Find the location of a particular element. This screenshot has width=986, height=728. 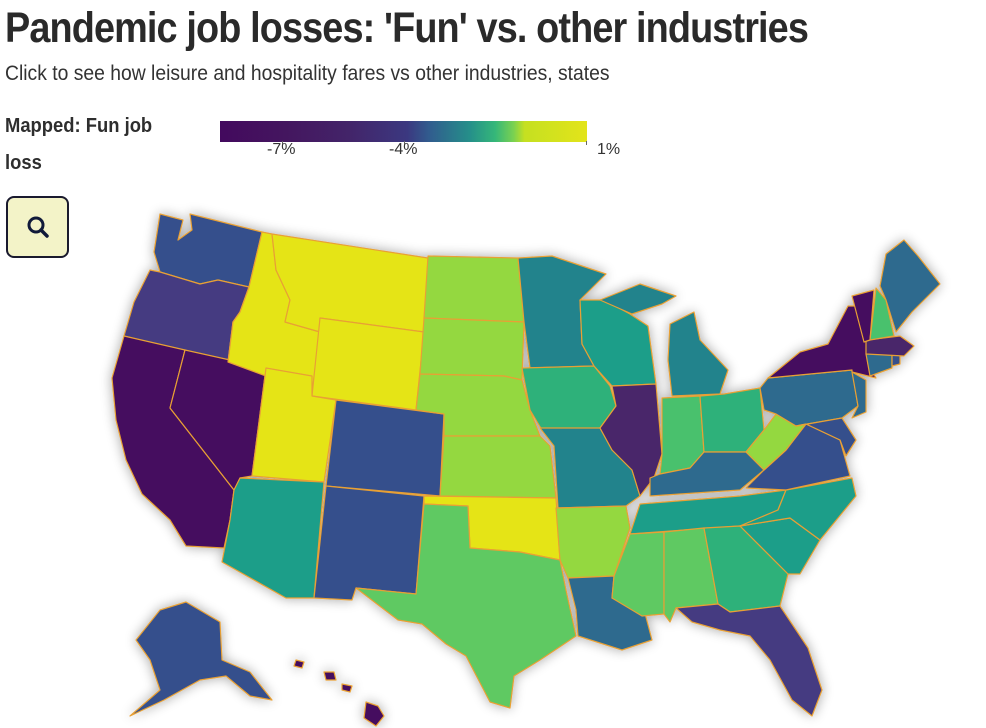

state-michigan is located at coordinates (664, 340).